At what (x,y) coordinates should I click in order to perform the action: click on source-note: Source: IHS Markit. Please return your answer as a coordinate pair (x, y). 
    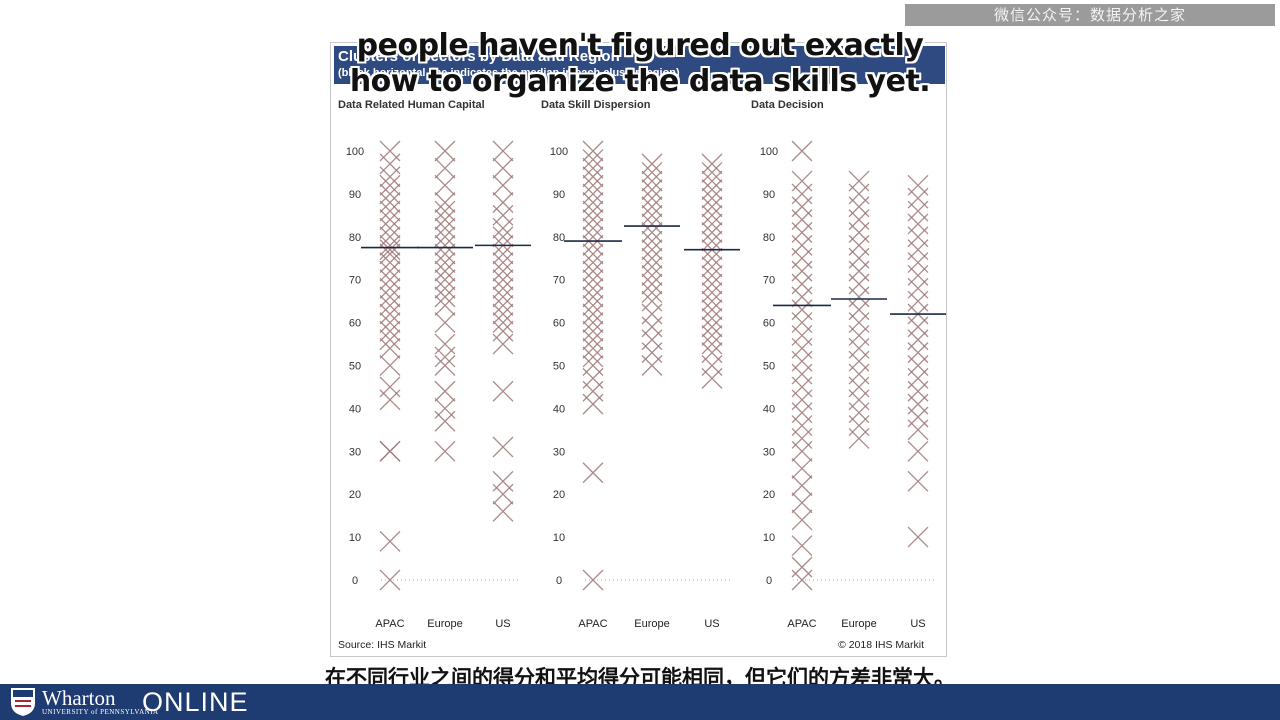
    Looking at the image, I should click on (382, 645).